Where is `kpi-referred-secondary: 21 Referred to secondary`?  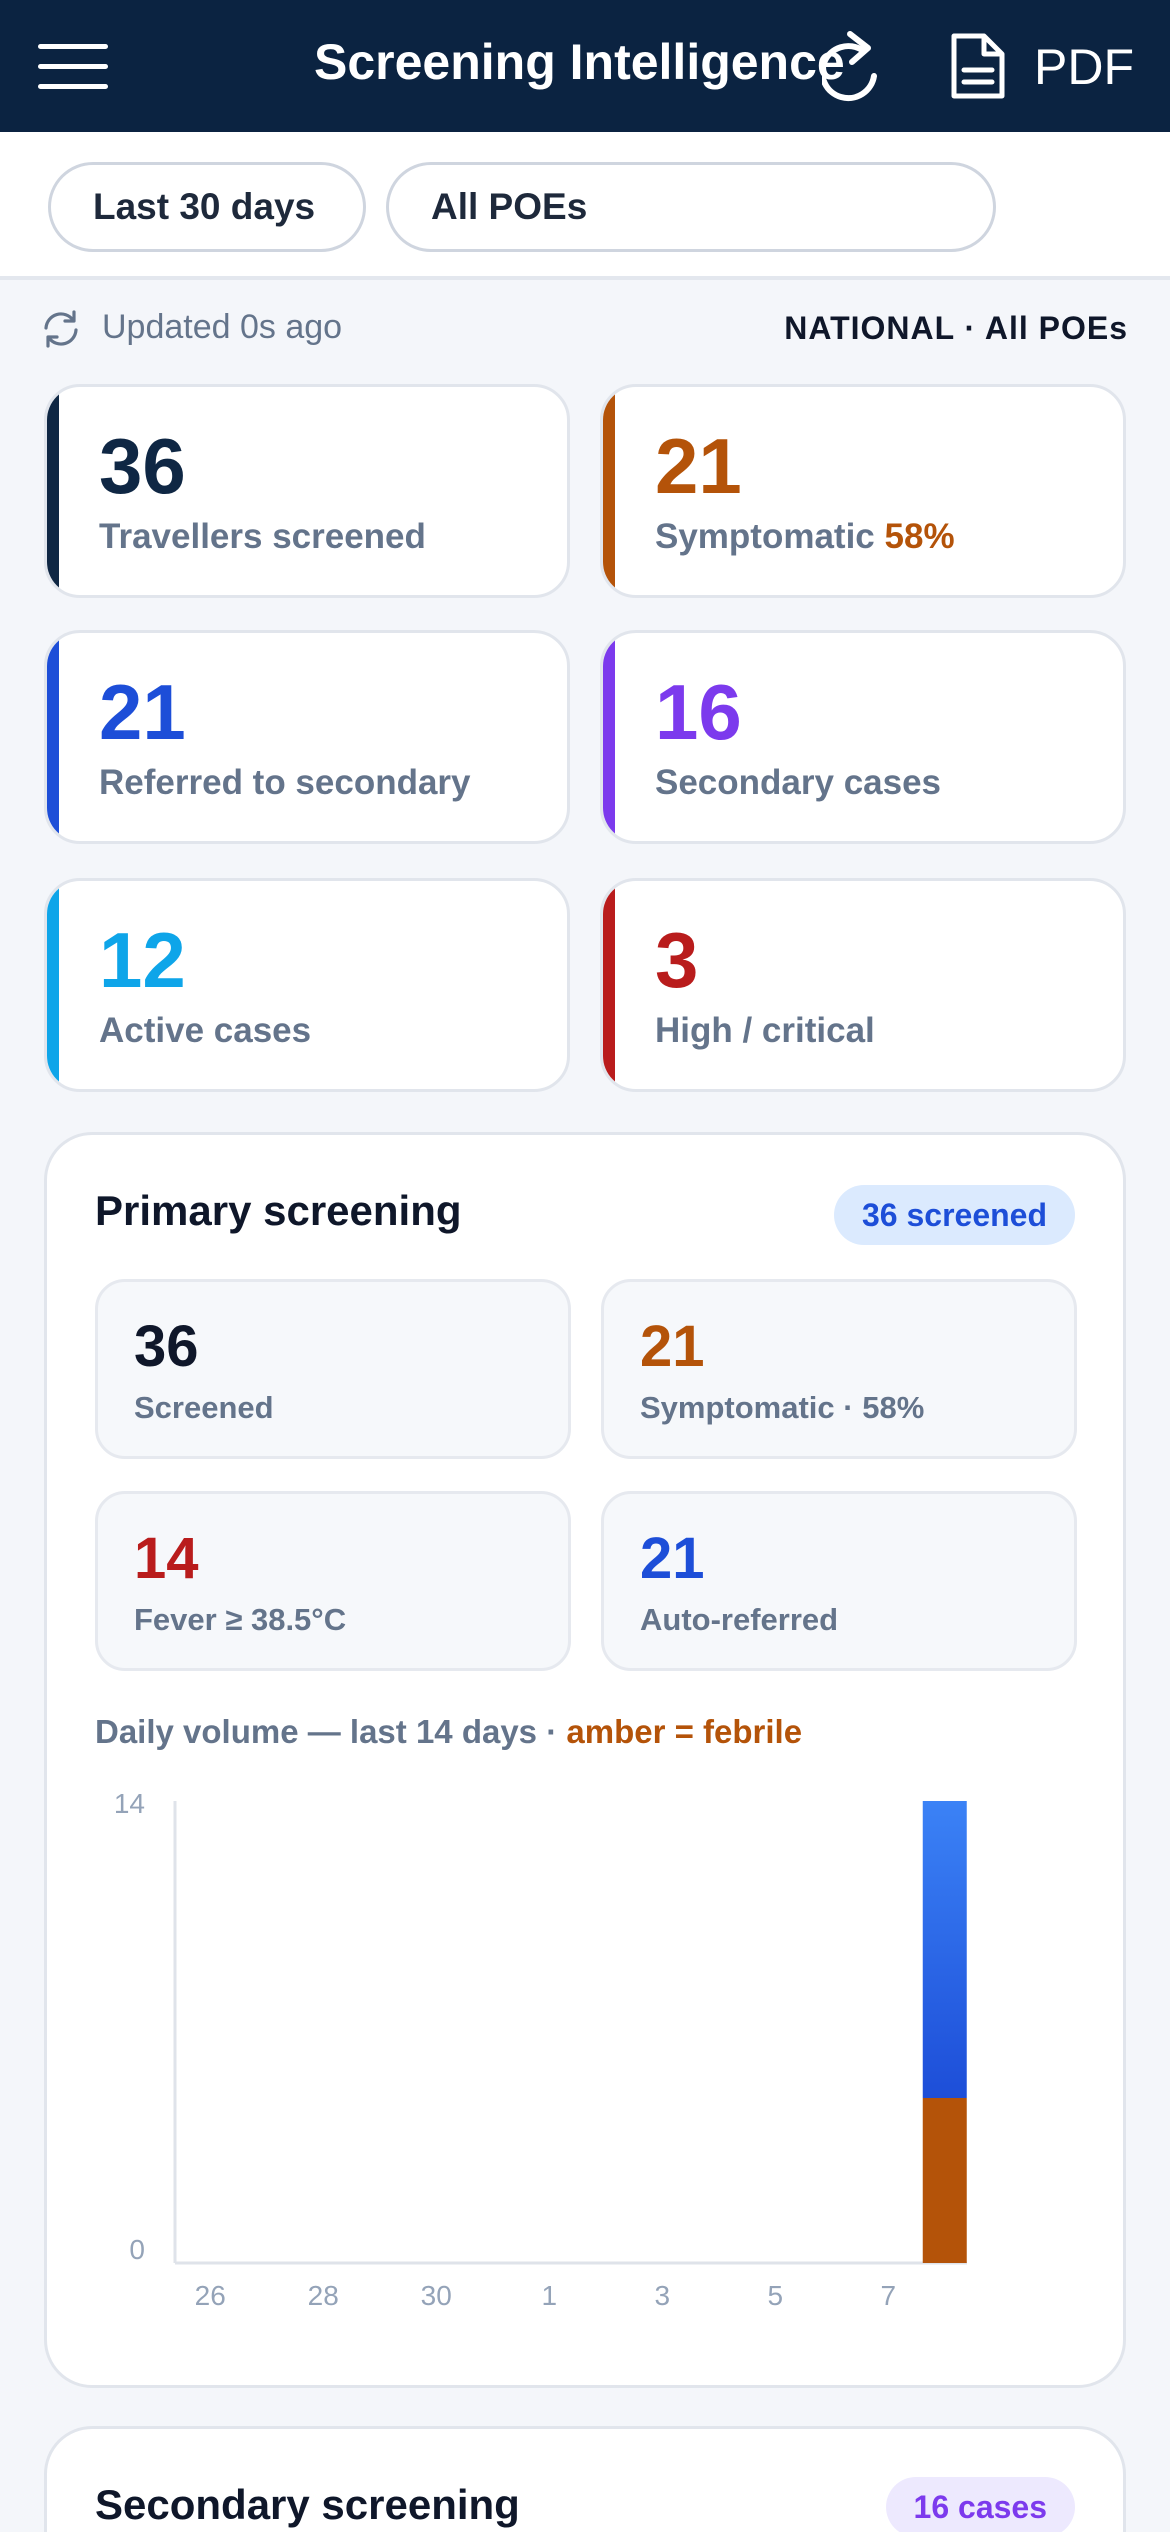 kpi-referred-secondary: 21 Referred to secondary is located at coordinates (307, 737).